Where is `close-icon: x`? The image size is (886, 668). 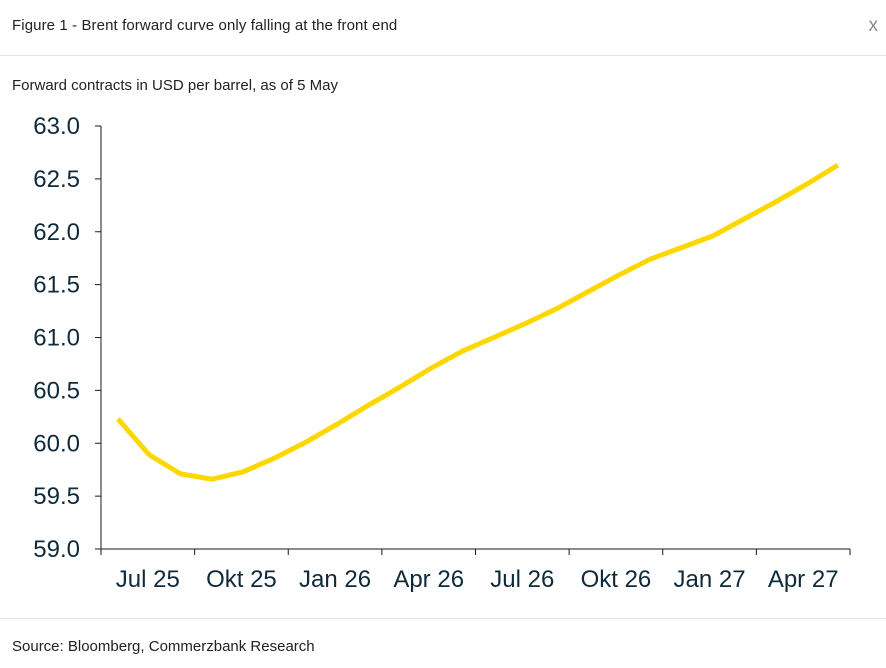 close-icon: x is located at coordinates (873, 25).